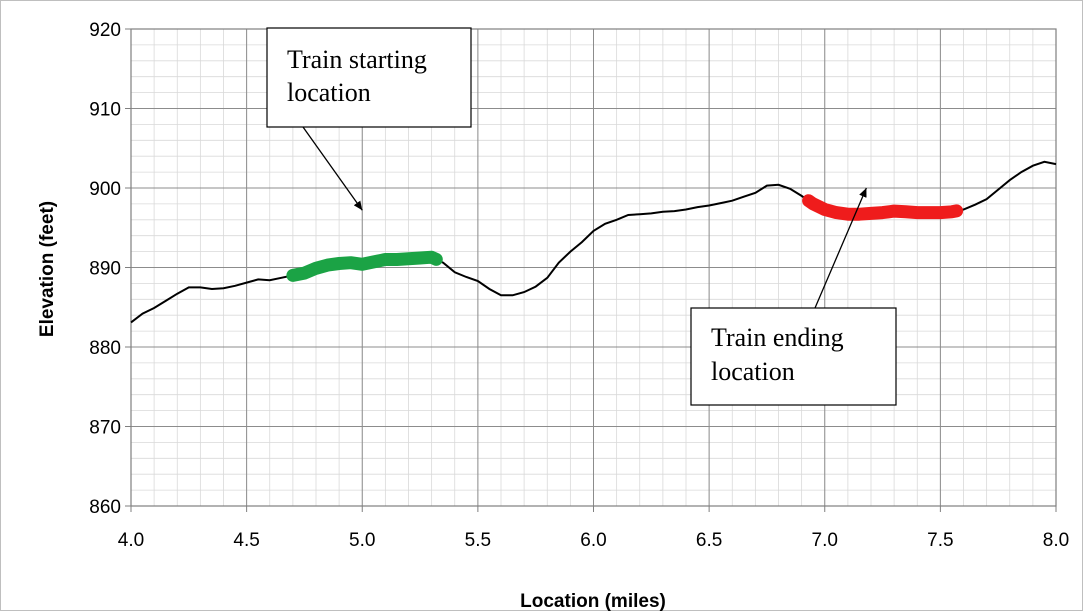 This screenshot has width=1083, height=612. What do you see at coordinates (329, 92) in the screenshot?
I see `callout-start-line-2: location` at bounding box center [329, 92].